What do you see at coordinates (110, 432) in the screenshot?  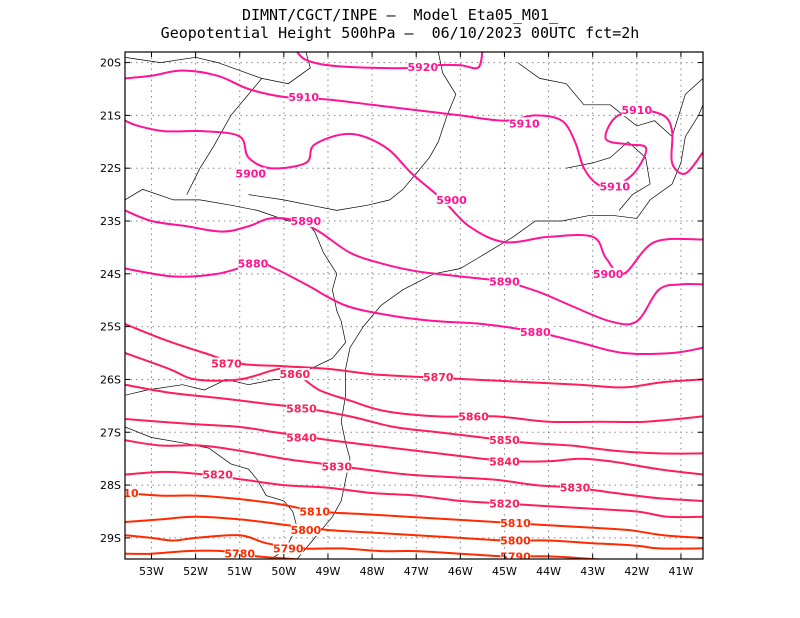 I see `lat-tick-label: 27S` at bounding box center [110, 432].